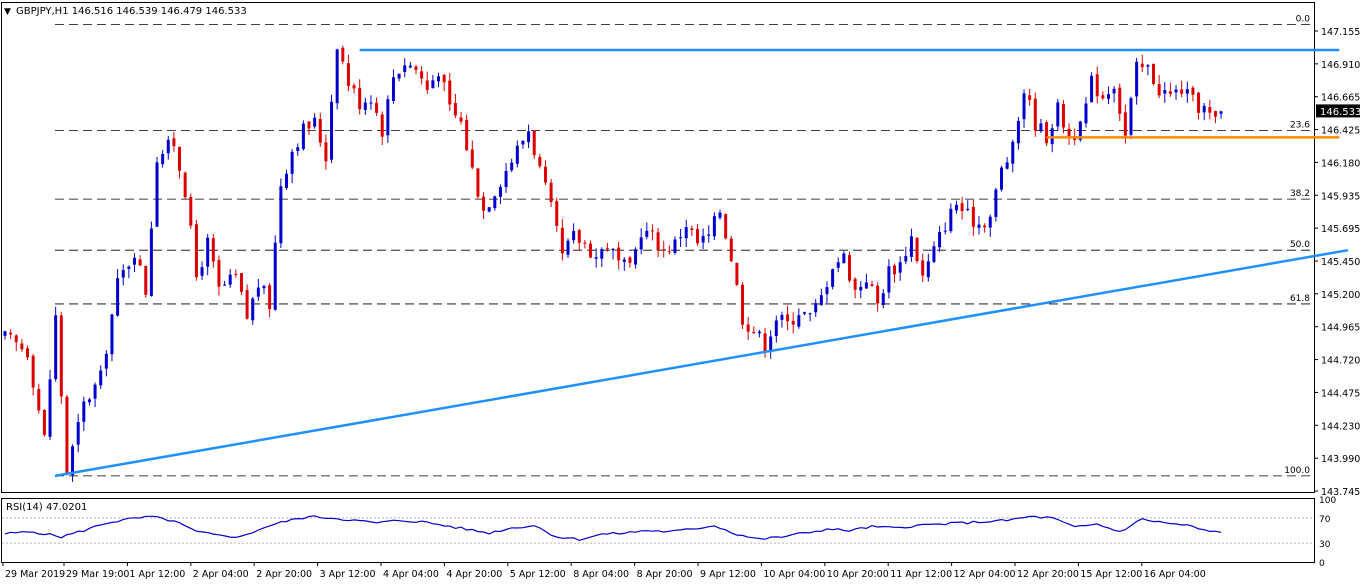 This screenshot has width=1362, height=588. What do you see at coordinates (348, 574) in the screenshot?
I see `time-axis-label: 3 Apr 12:00` at bounding box center [348, 574].